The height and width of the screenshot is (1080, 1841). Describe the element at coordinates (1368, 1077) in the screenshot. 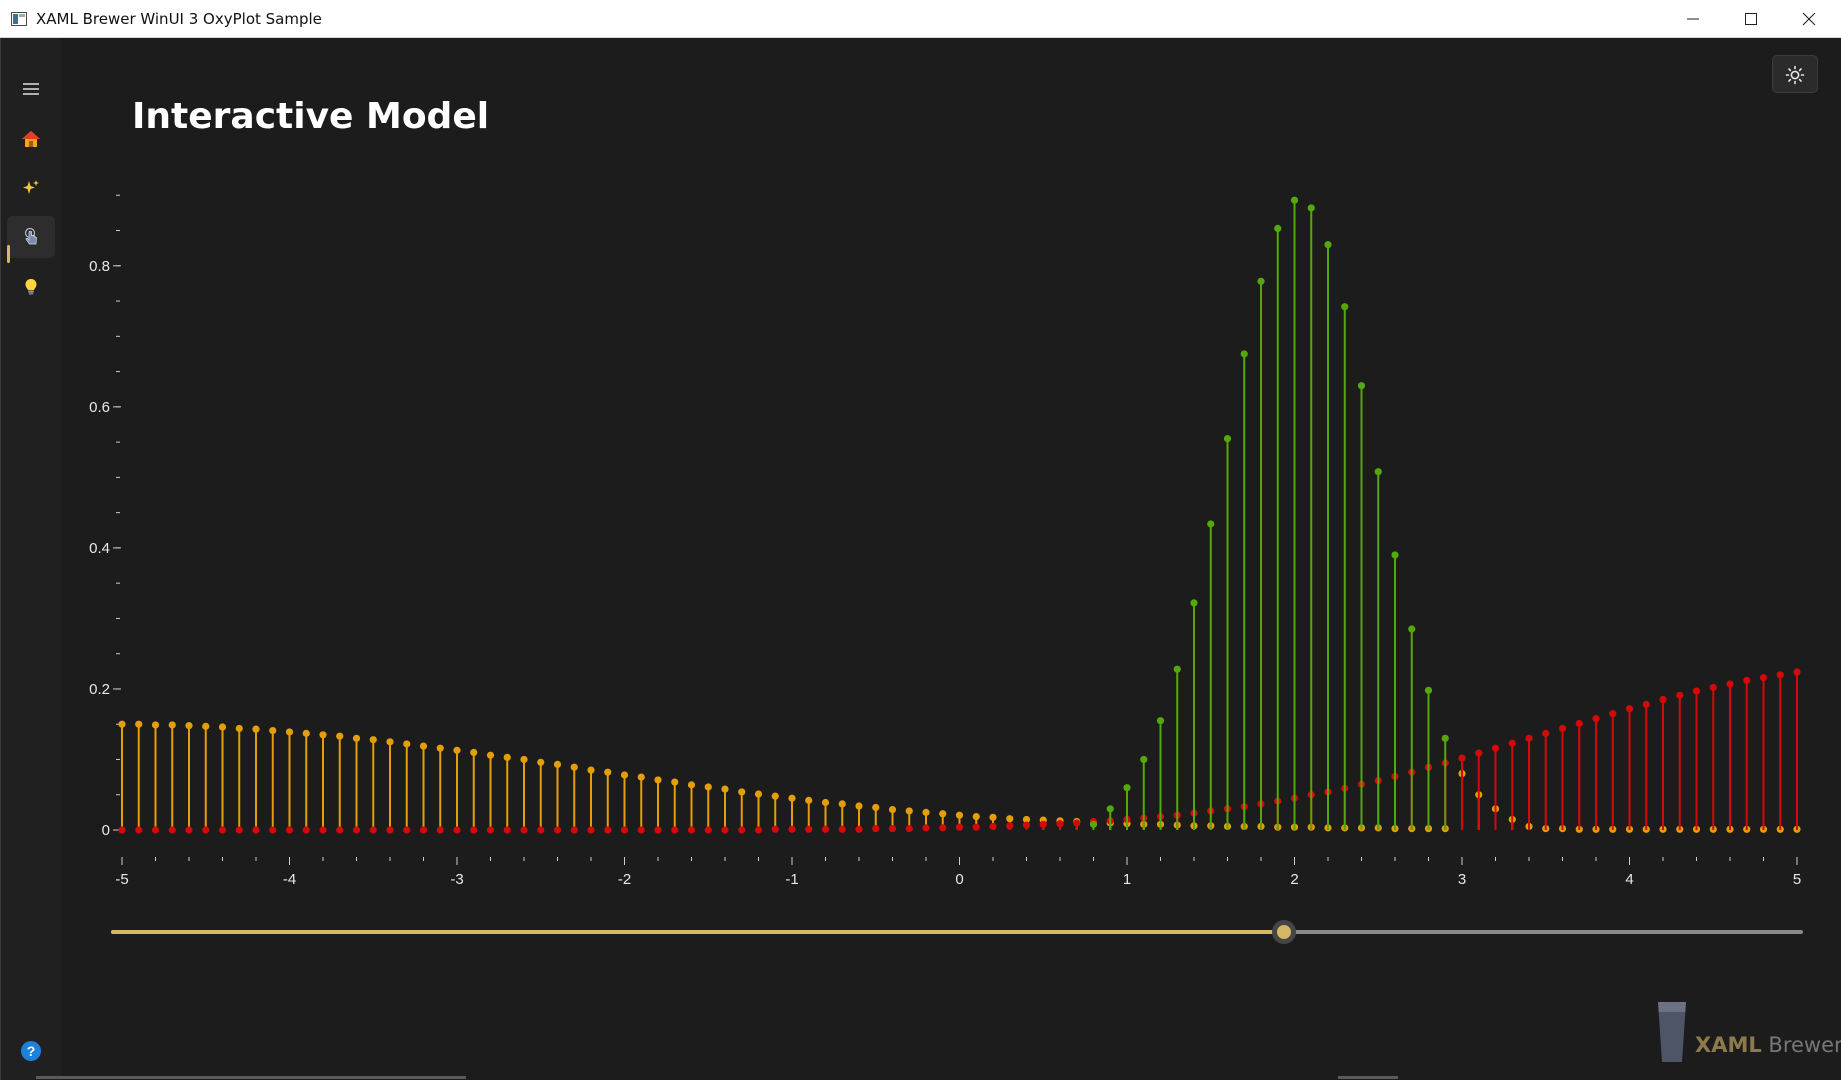

I see `horizontal-scroll-indicator-right` at that location.